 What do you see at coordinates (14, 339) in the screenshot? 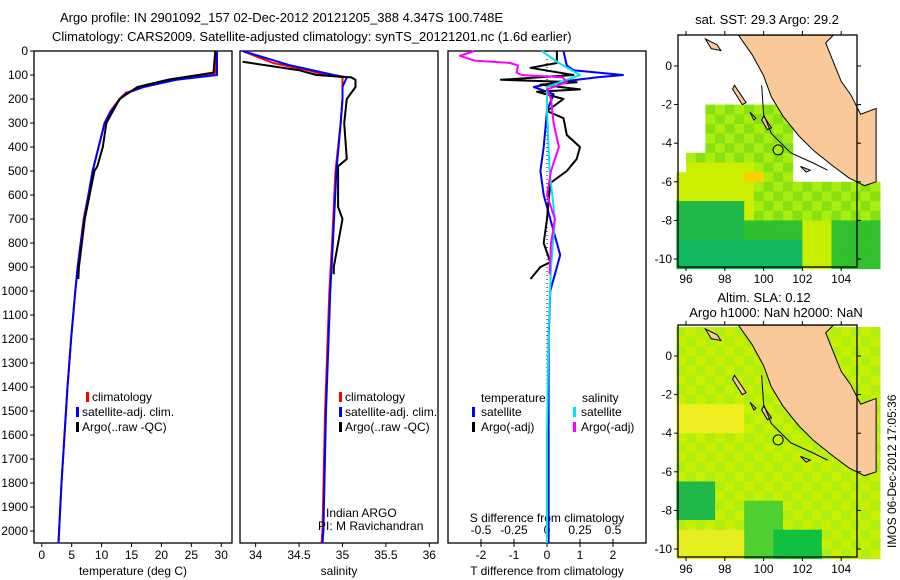
I see `y-tick-label: 1200` at bounding box center [14, 339].